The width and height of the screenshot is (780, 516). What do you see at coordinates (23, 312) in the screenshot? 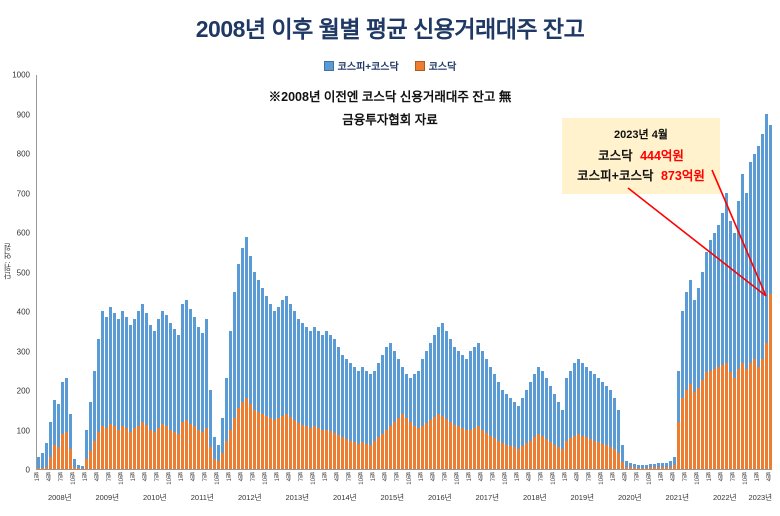
I see `y-tick-label: 400` at bounding box center [23, 312].